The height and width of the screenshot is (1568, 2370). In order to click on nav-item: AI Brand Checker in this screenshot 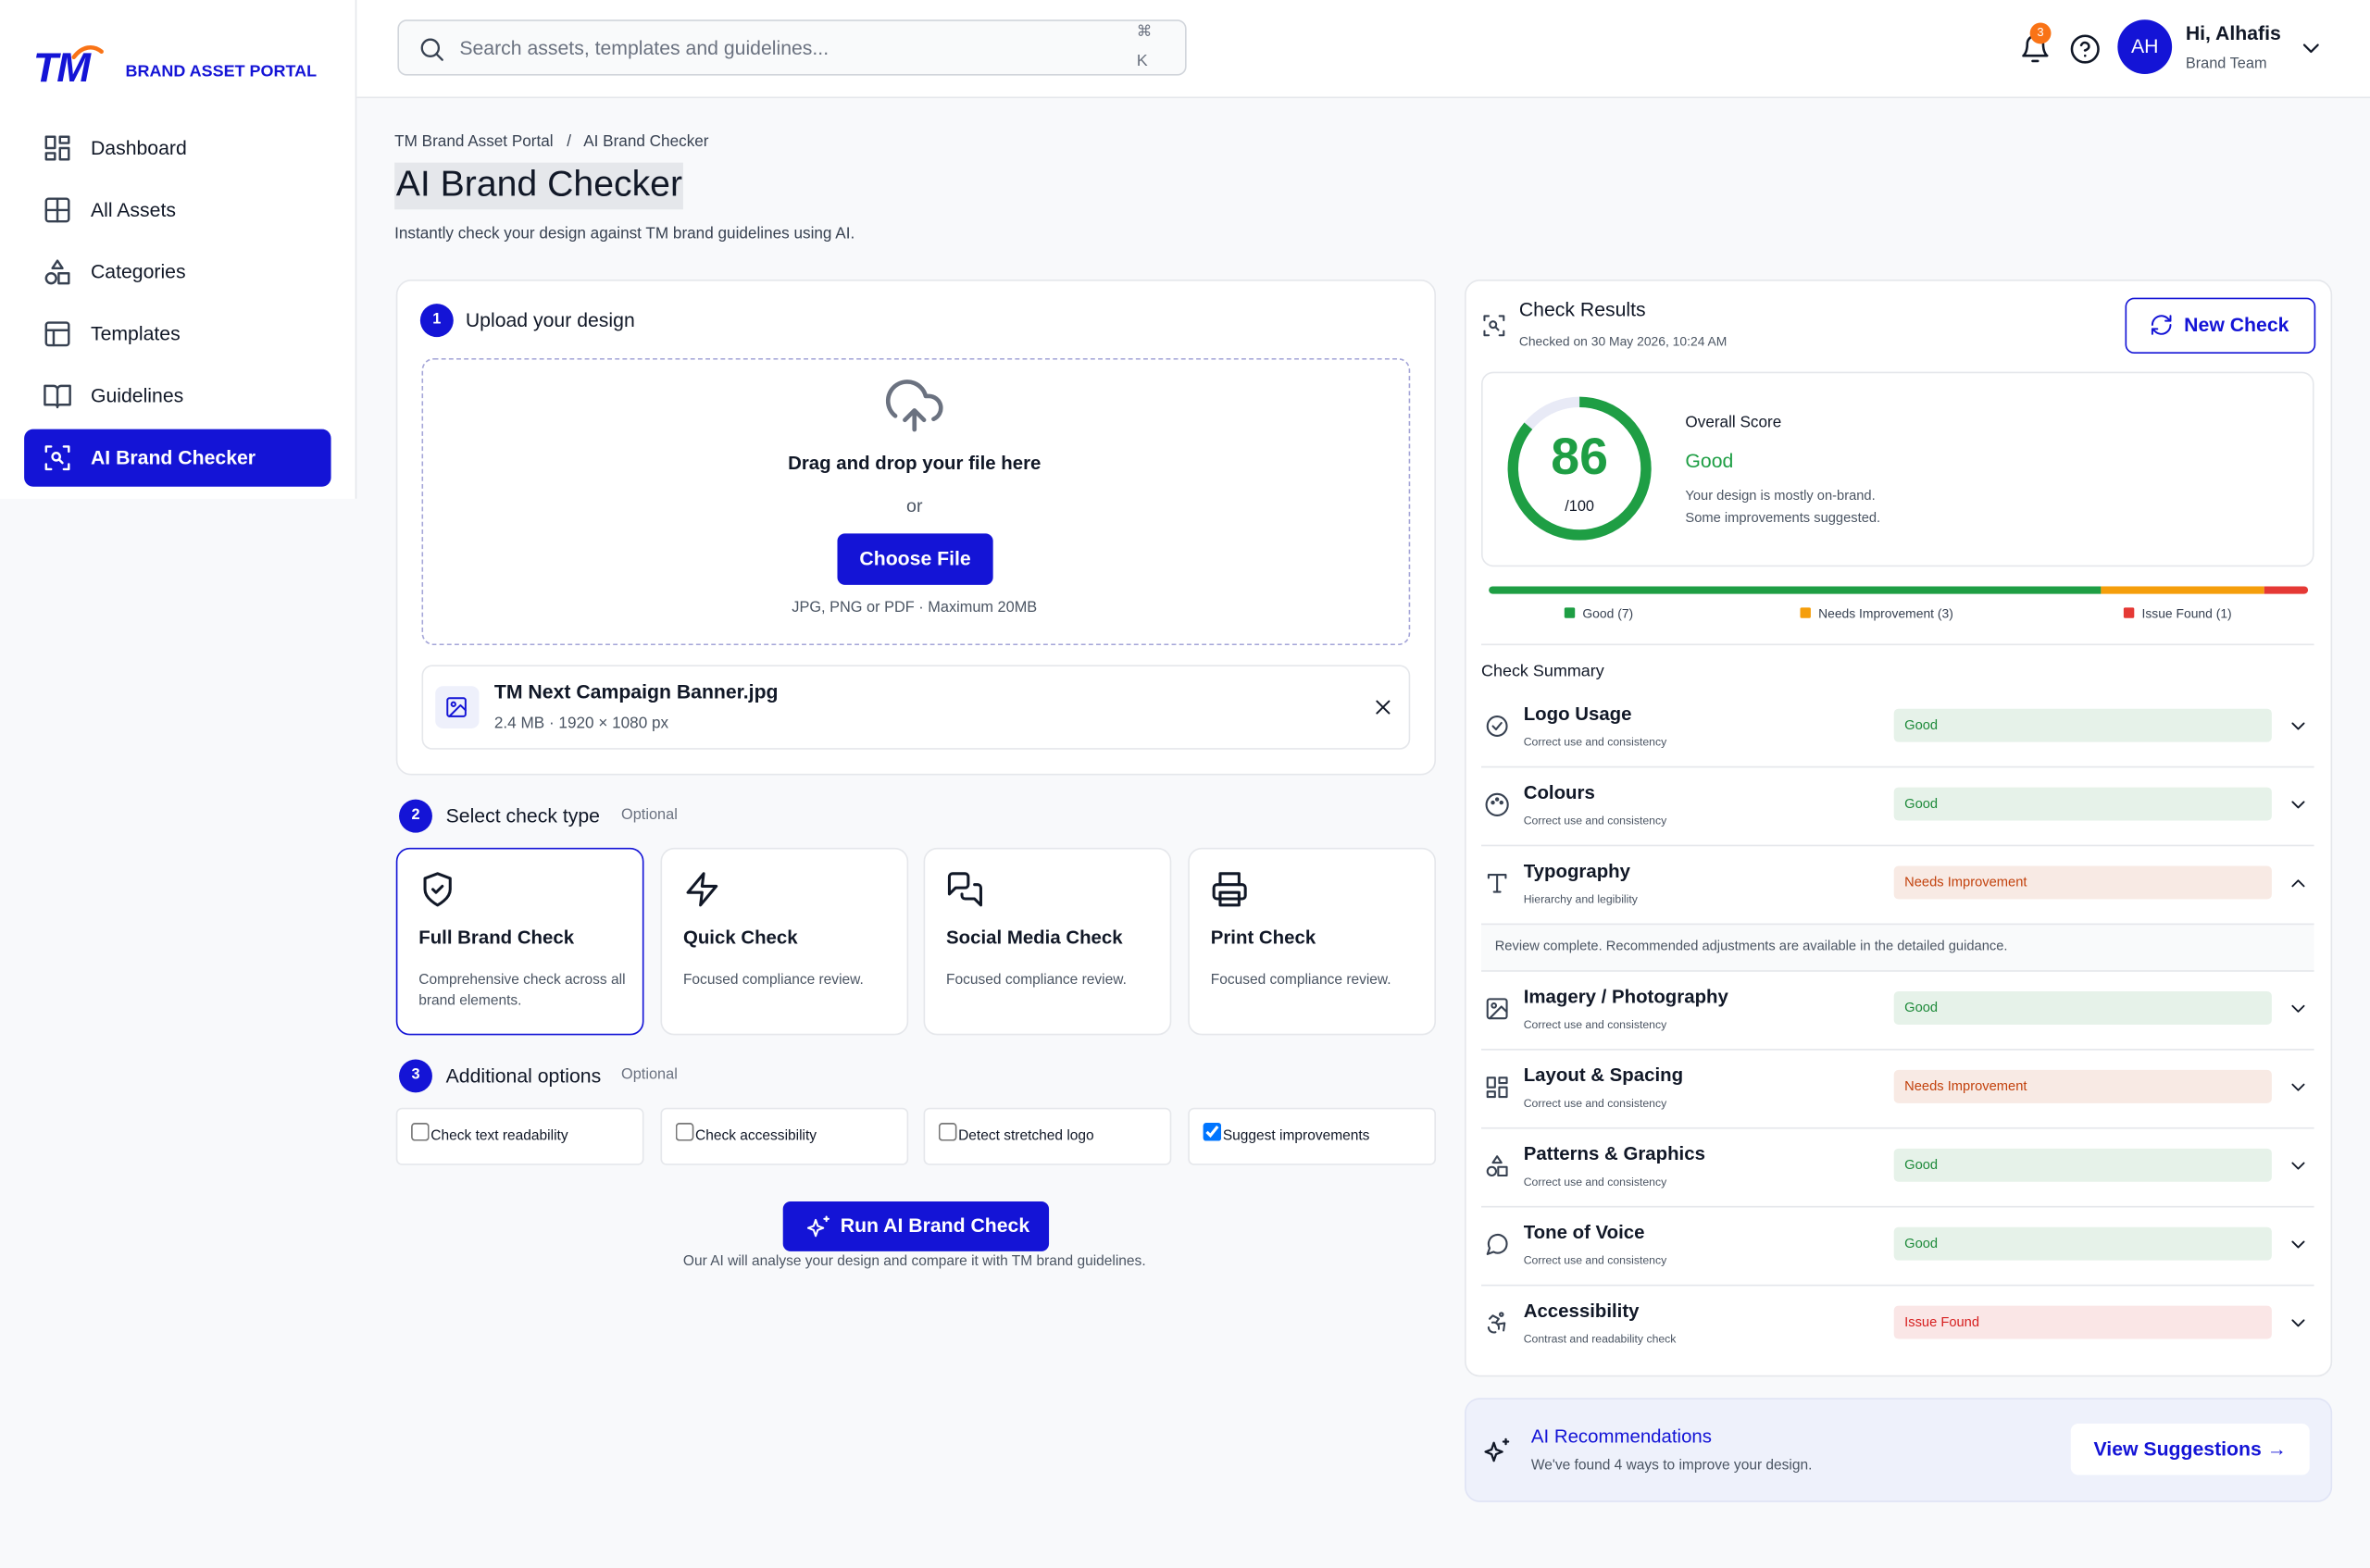, I will do `click(173, 457)`.